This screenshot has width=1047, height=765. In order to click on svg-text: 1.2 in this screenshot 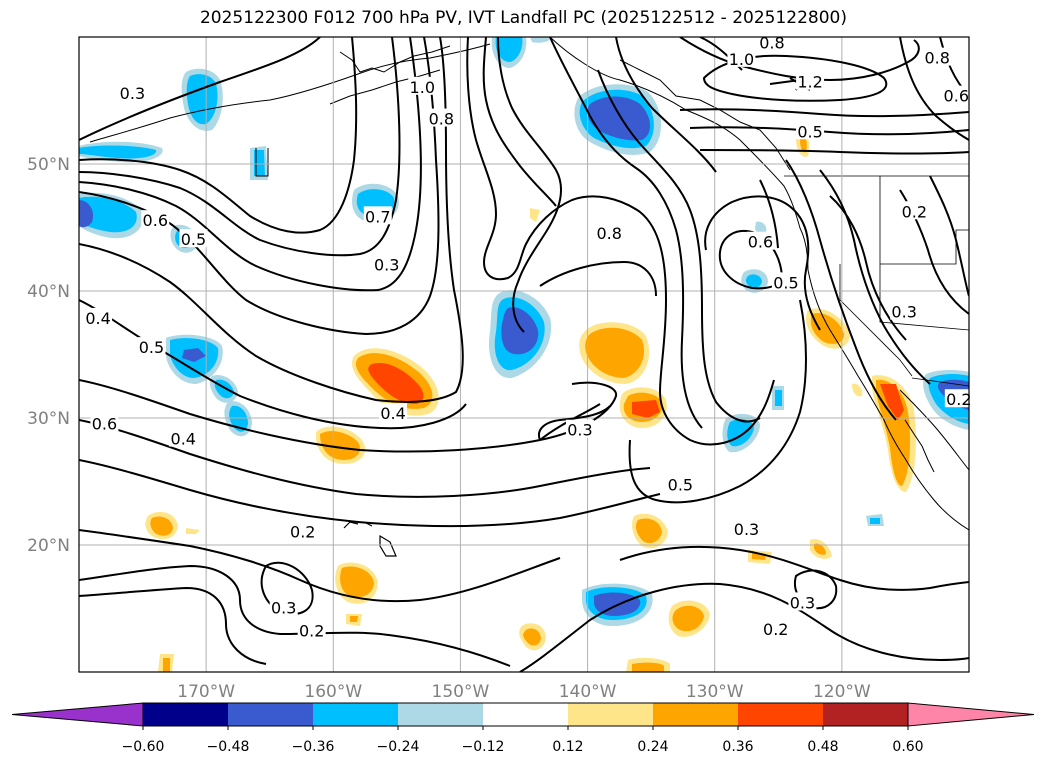, I will do `click(809, 82)`.